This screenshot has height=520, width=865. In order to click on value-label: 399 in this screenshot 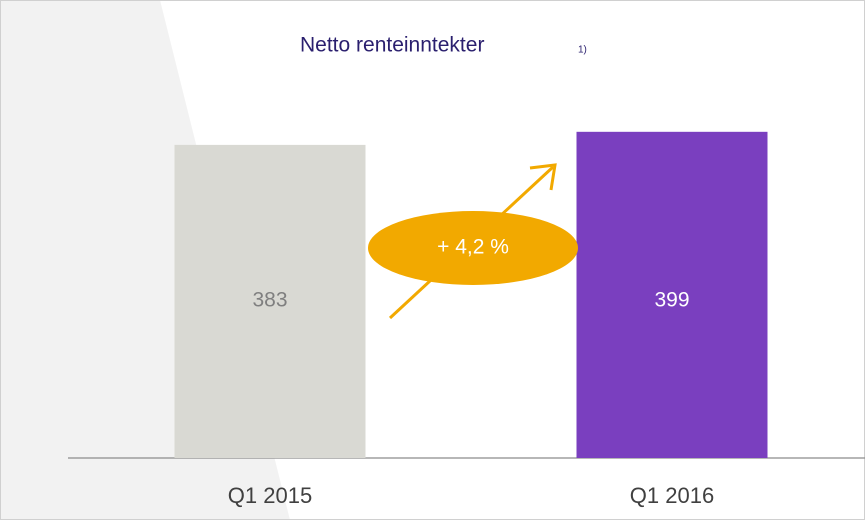, I will do `click(671, 300)`.